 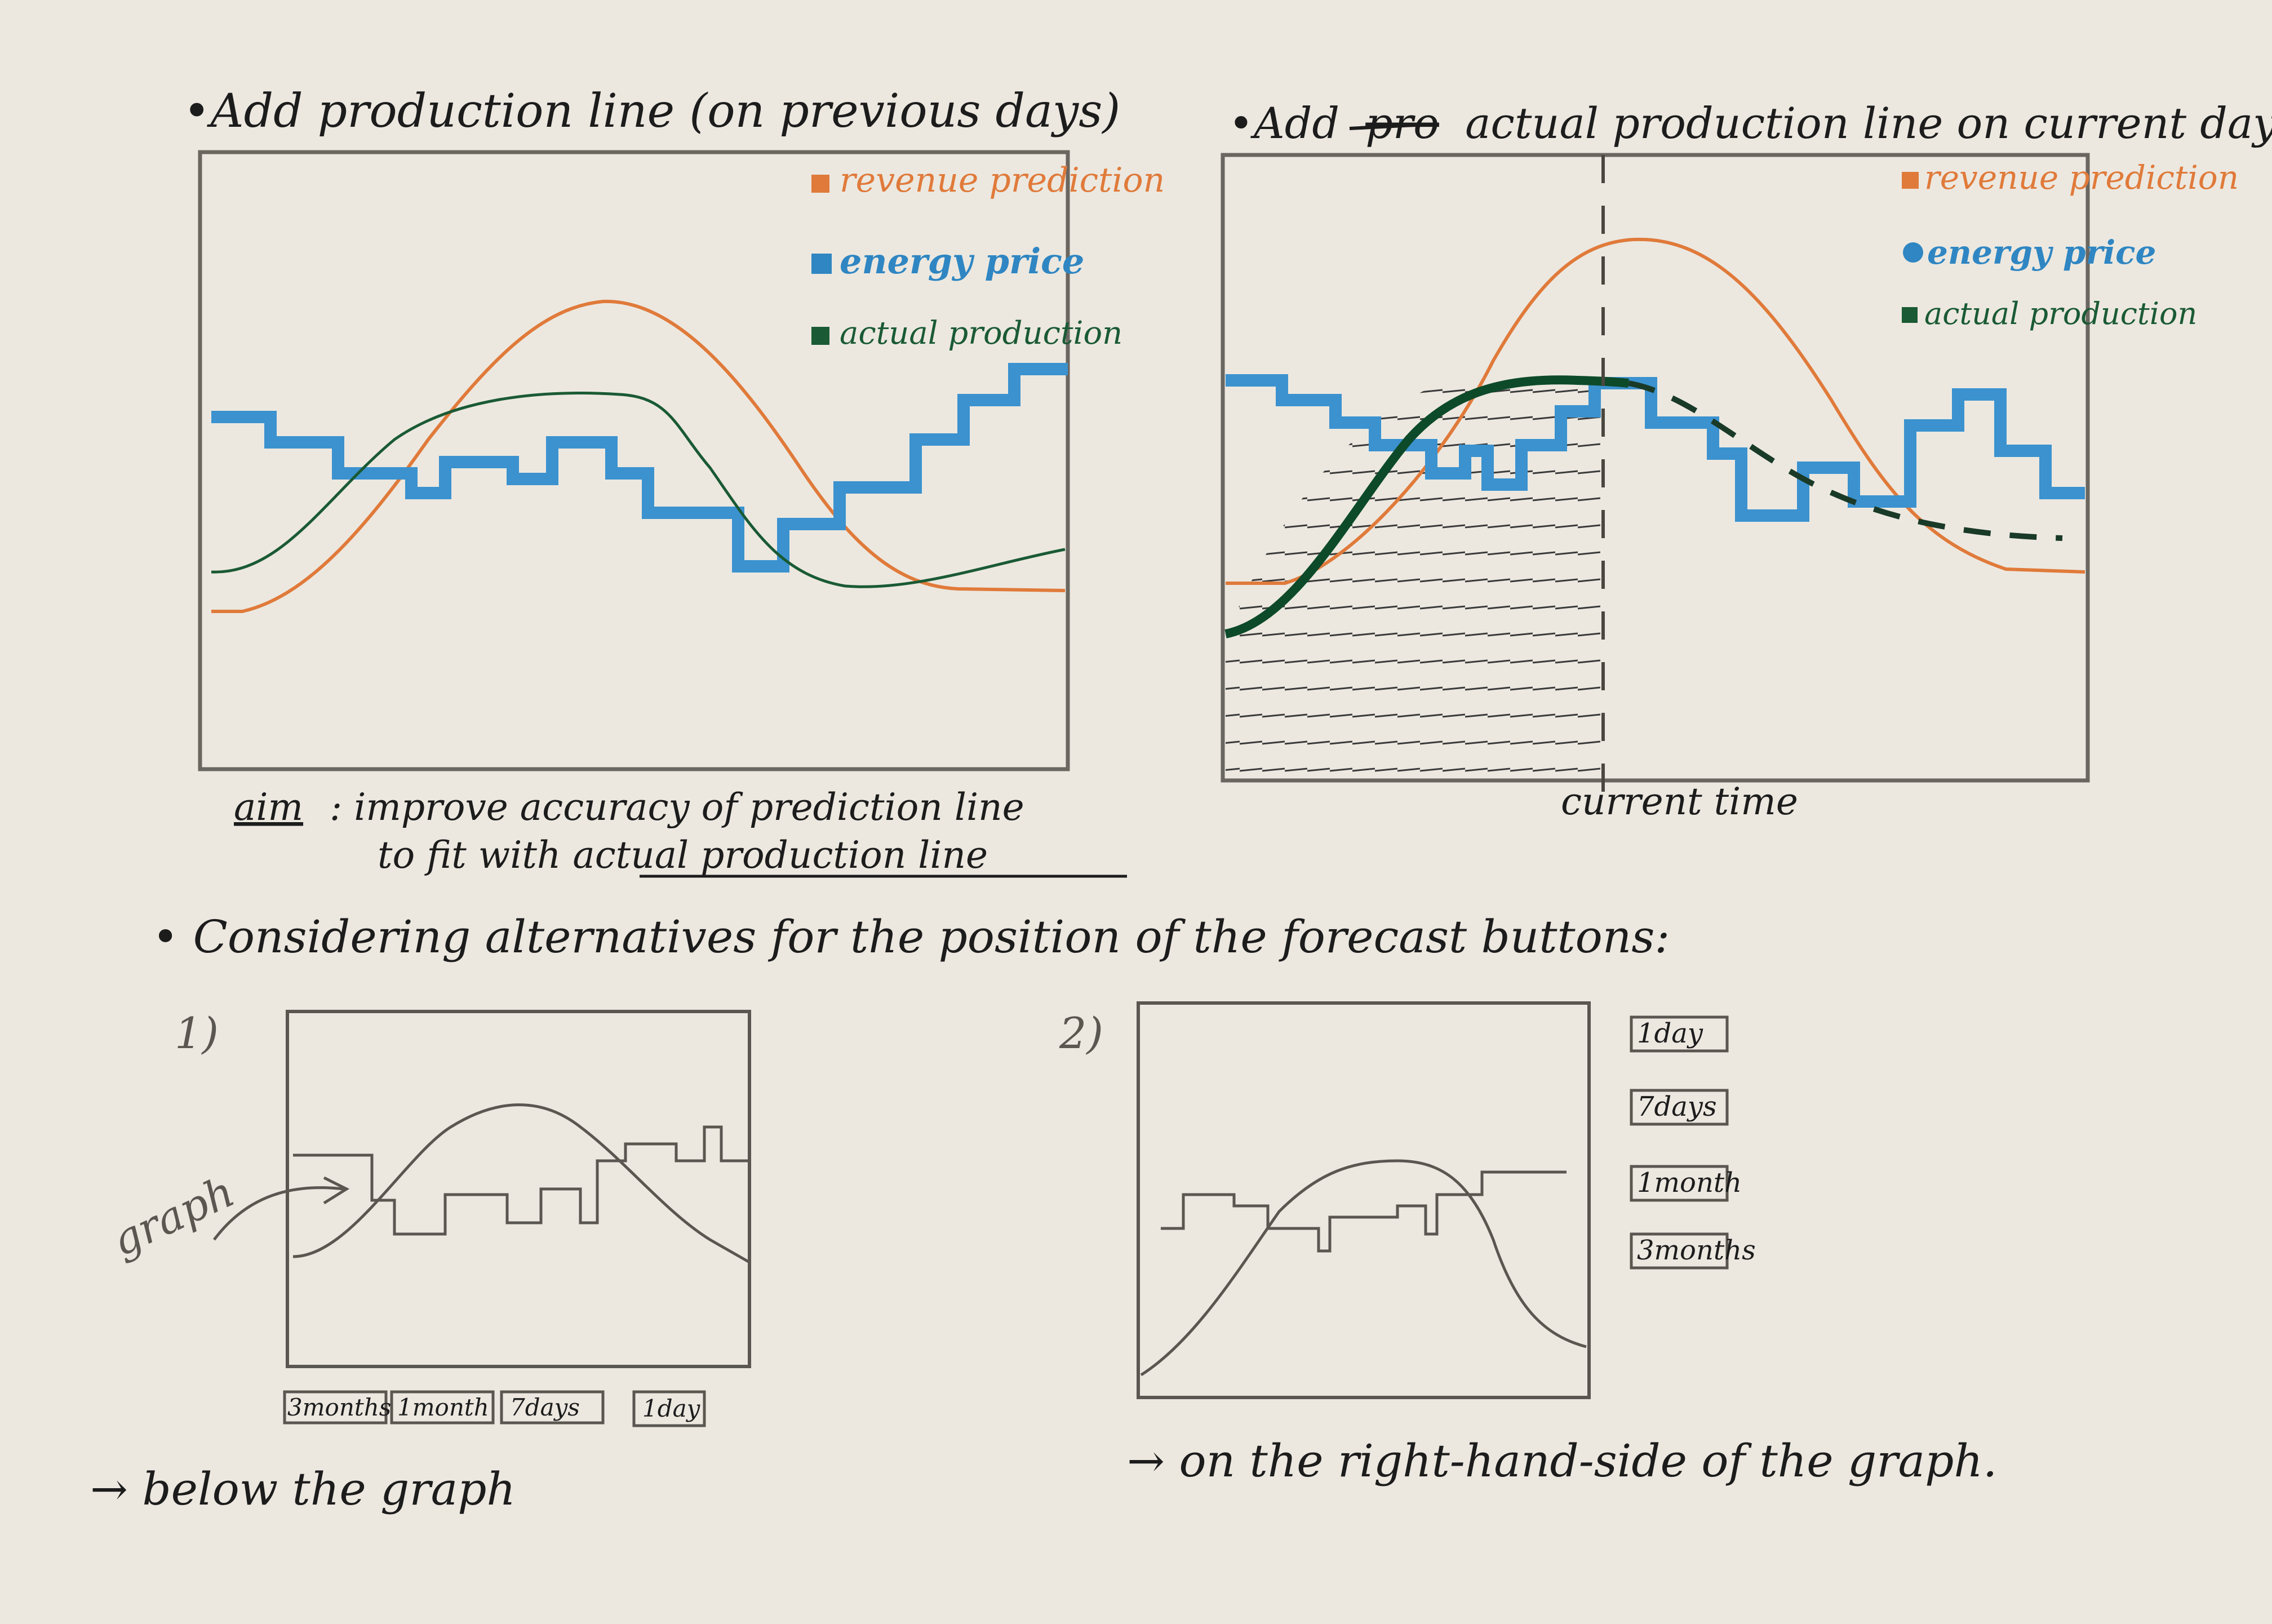 I want to click on aim-line-1: : improve accuracy of prediction line, so click(x=677, y=807).